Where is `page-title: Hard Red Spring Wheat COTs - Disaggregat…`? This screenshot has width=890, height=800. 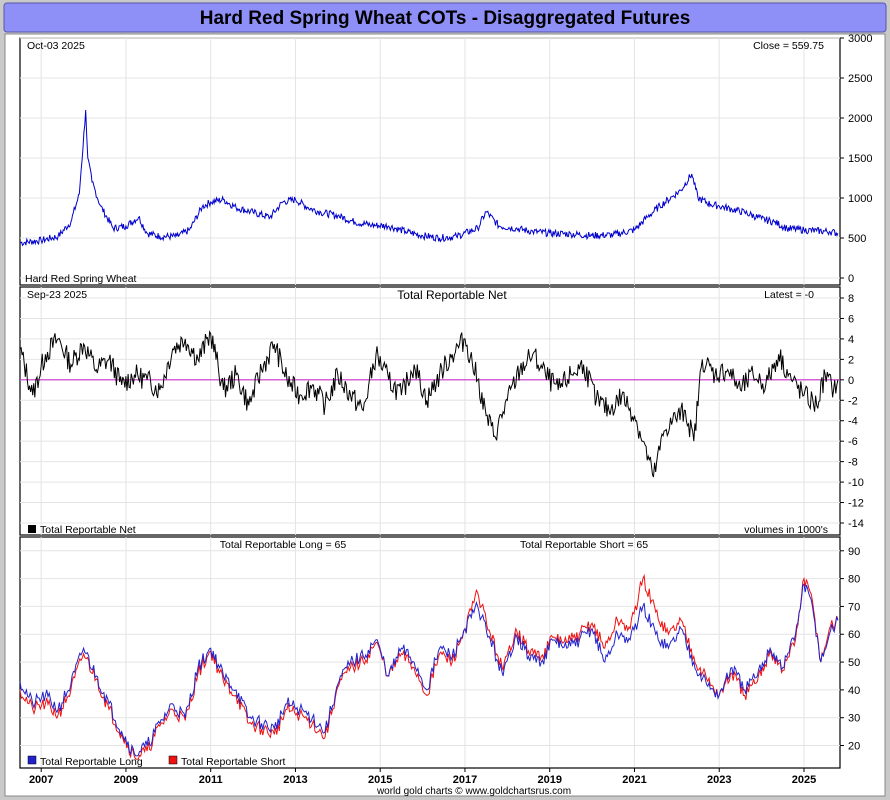
page-title: Hard Red Spring Wheat COTs - Disaggregat… is located at coordinates (445, 18).